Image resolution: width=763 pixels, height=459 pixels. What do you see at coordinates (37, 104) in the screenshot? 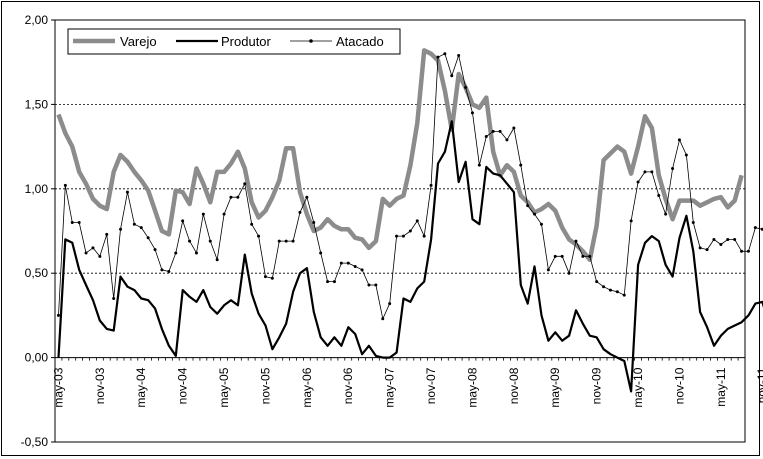
I see `y-tick-label-1: 1,50` at bounding box center [37, 104].